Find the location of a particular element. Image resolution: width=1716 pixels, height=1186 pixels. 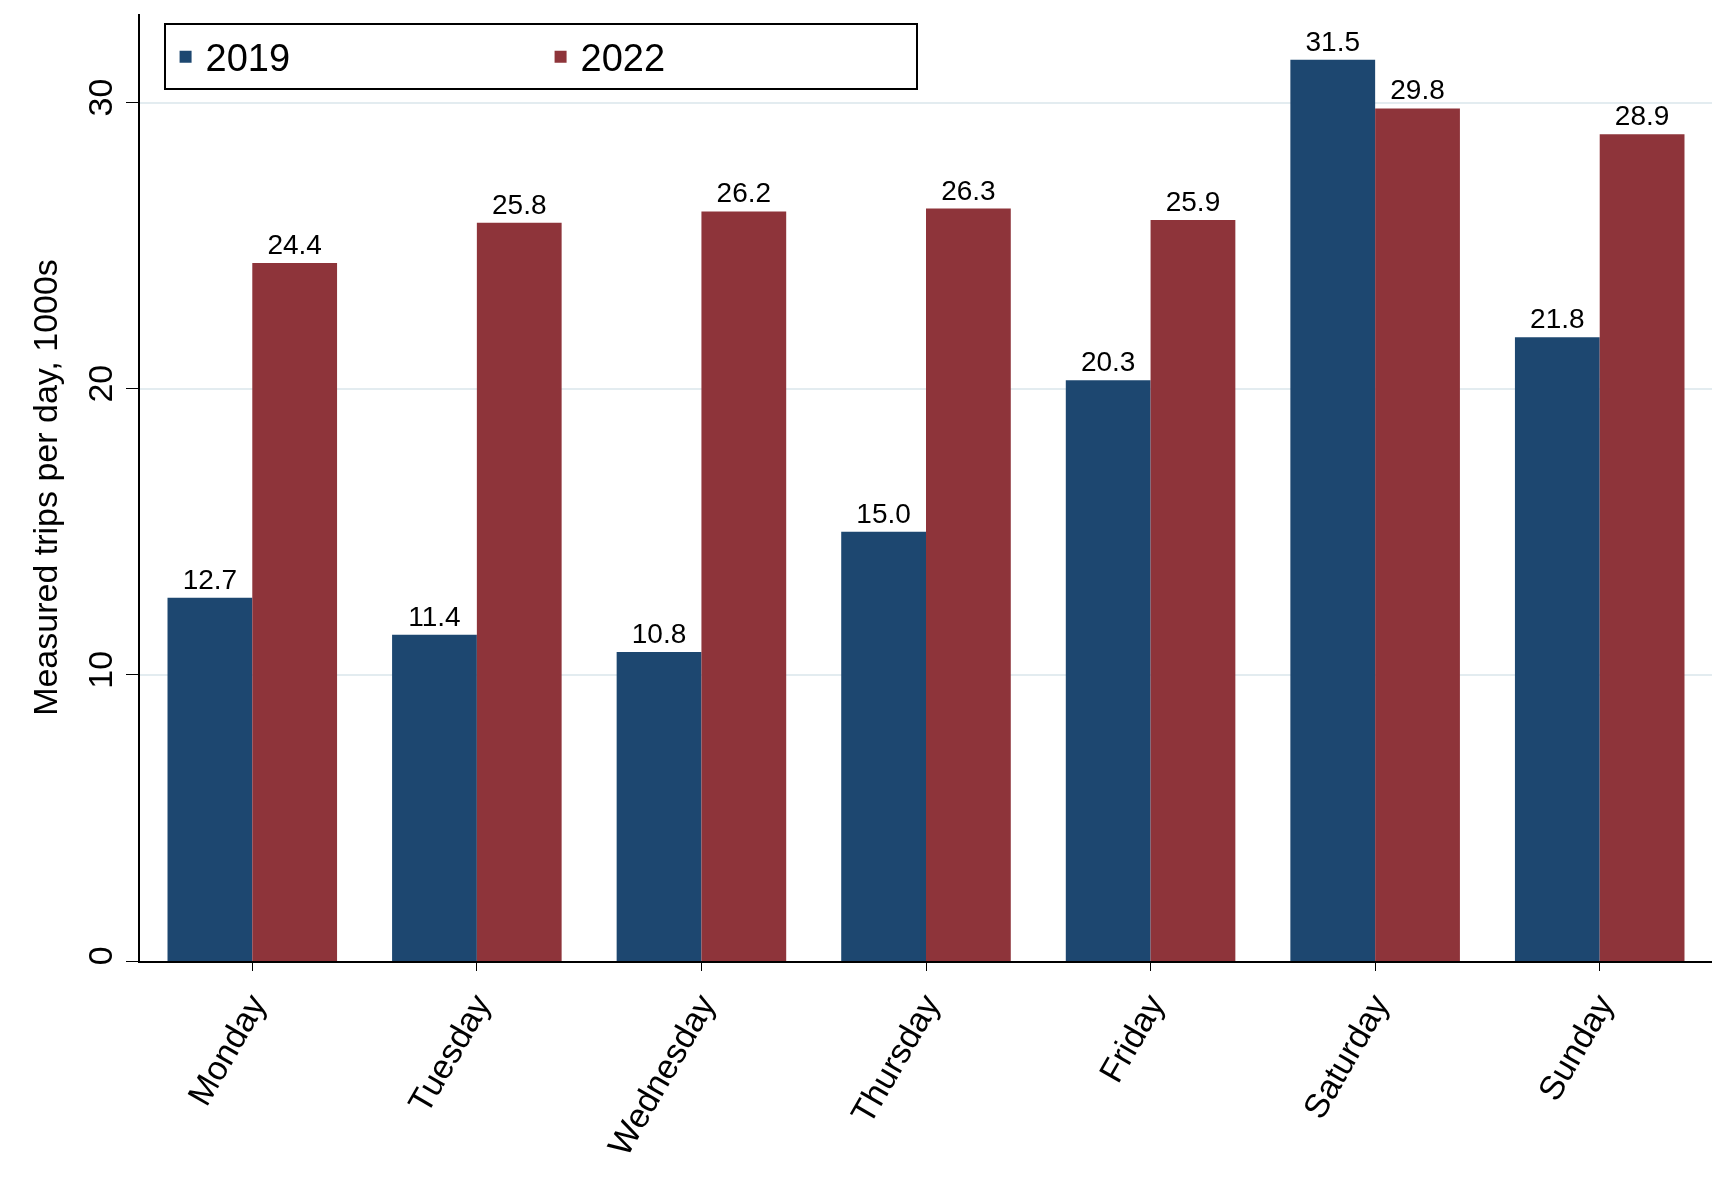

data-label: 10.8 is located at coordinates (659, 634).